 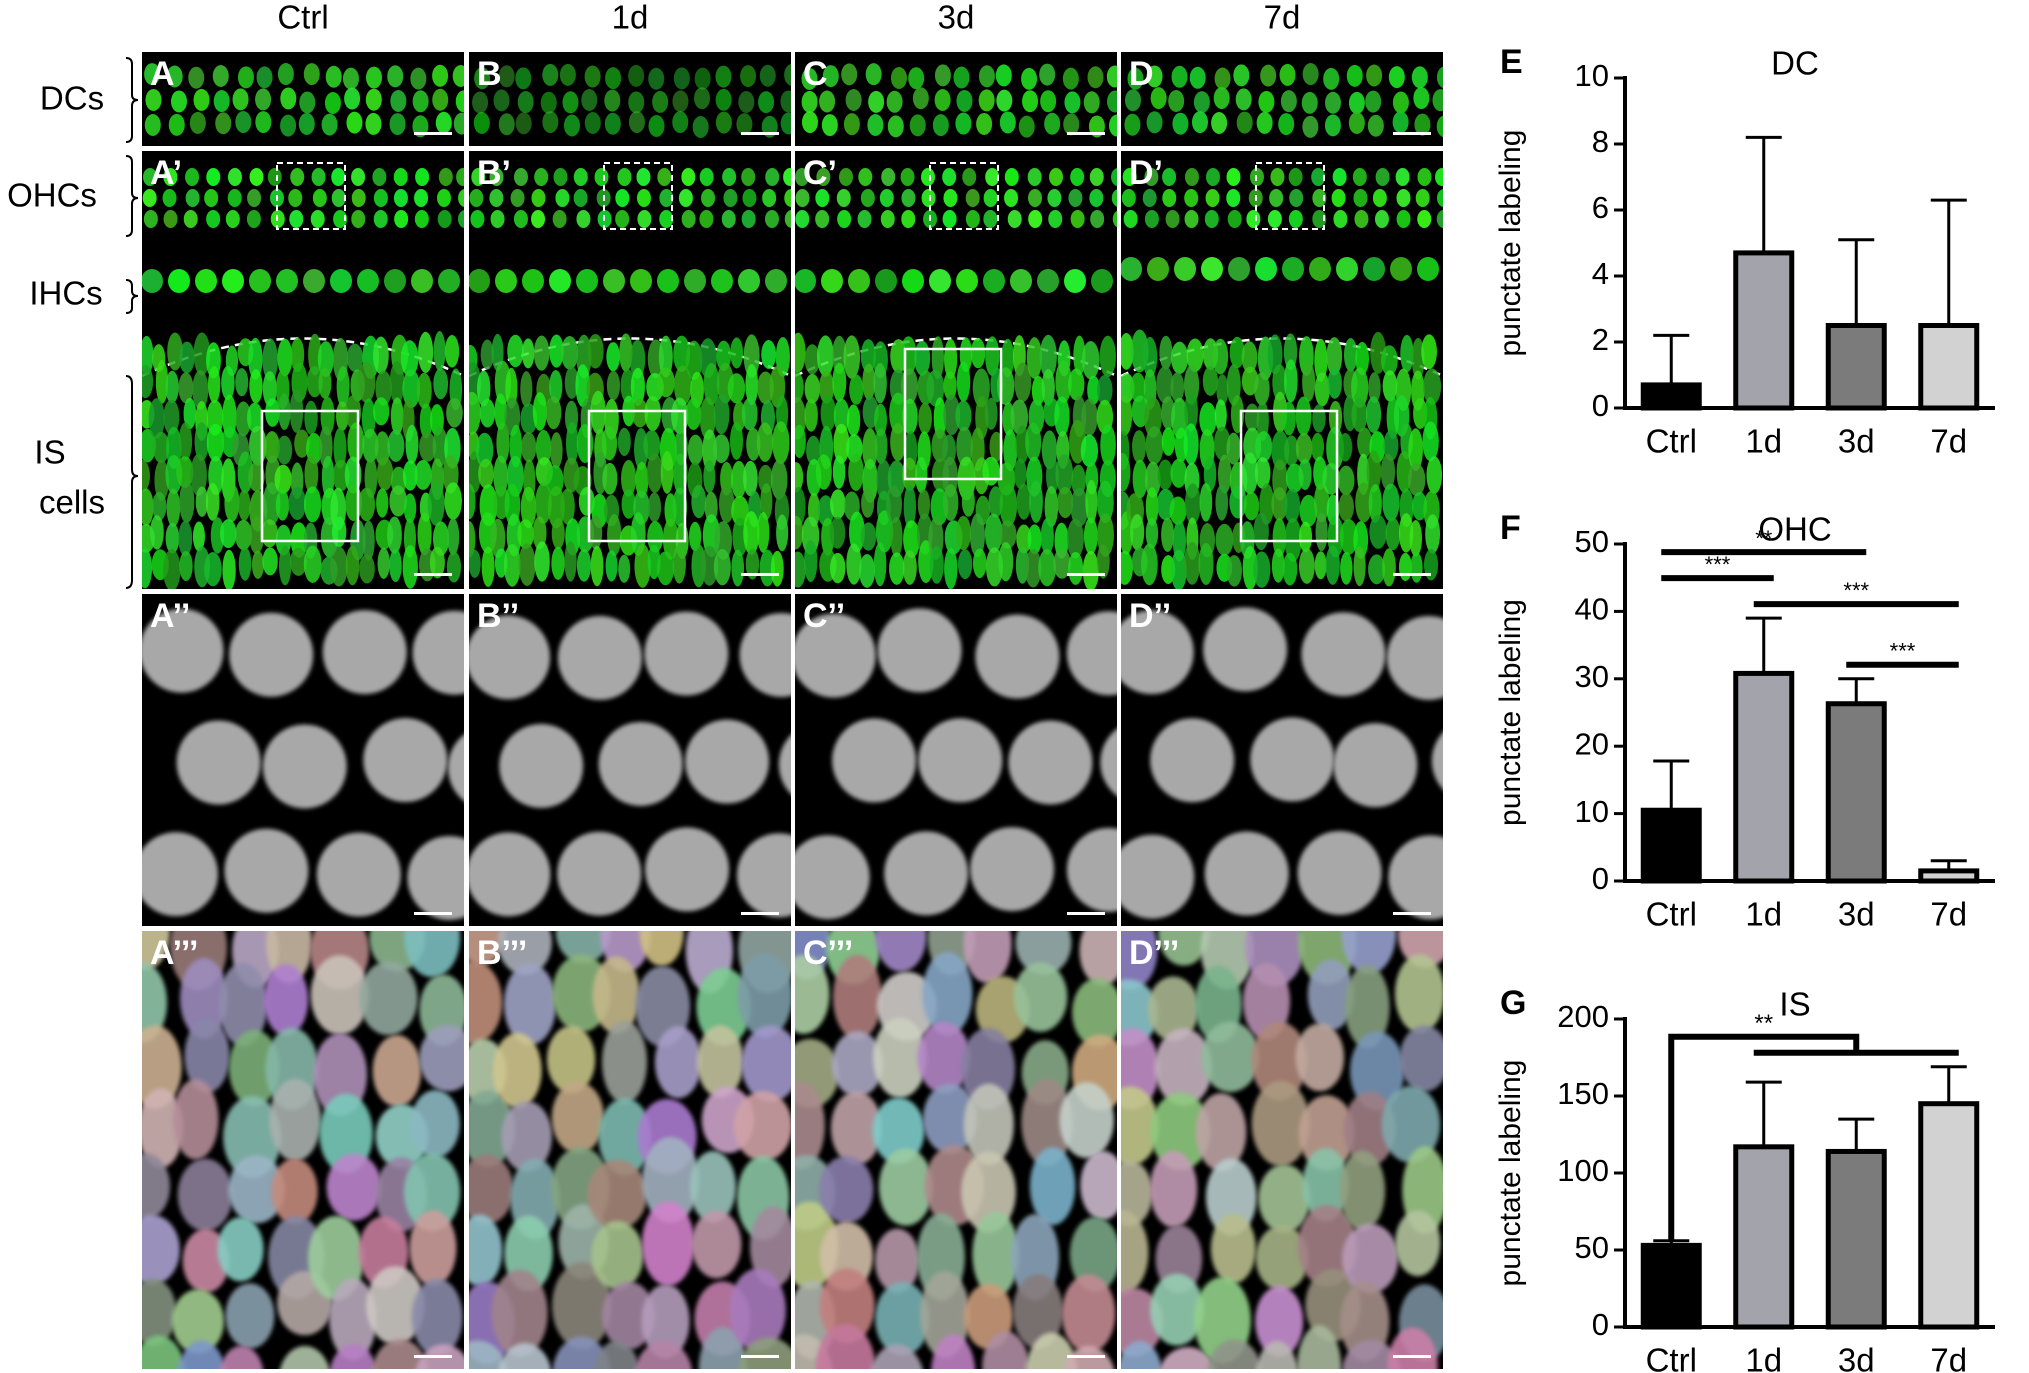 What do you see at coordinates (964, 196) in the screenshot?
I see `inset-box` at bounding box center [964, 196].